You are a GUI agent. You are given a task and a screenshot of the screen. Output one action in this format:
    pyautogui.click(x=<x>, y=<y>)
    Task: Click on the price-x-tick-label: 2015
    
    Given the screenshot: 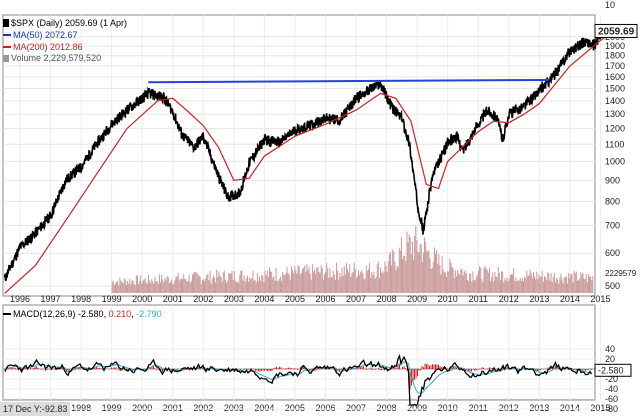 What is the action you would take?
    pyautogui.click(x=600, y=299)
    